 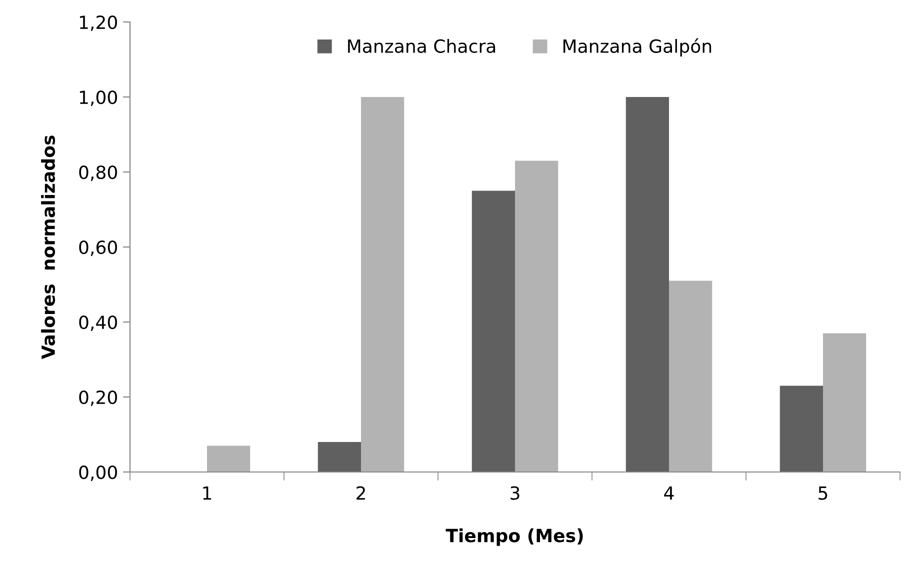 What do you see at coordinates (98, 398) in the screenshot?
I see `y-tick-label: 0,20` at bounding box center [98, 398].